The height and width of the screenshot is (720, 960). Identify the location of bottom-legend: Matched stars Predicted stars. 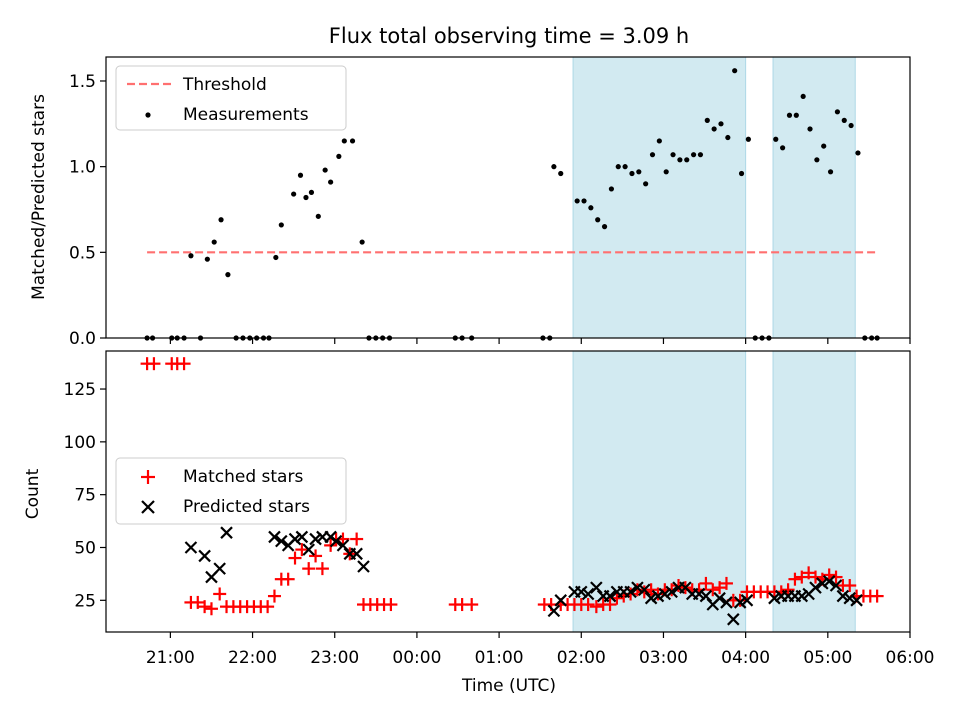
(231, 491).